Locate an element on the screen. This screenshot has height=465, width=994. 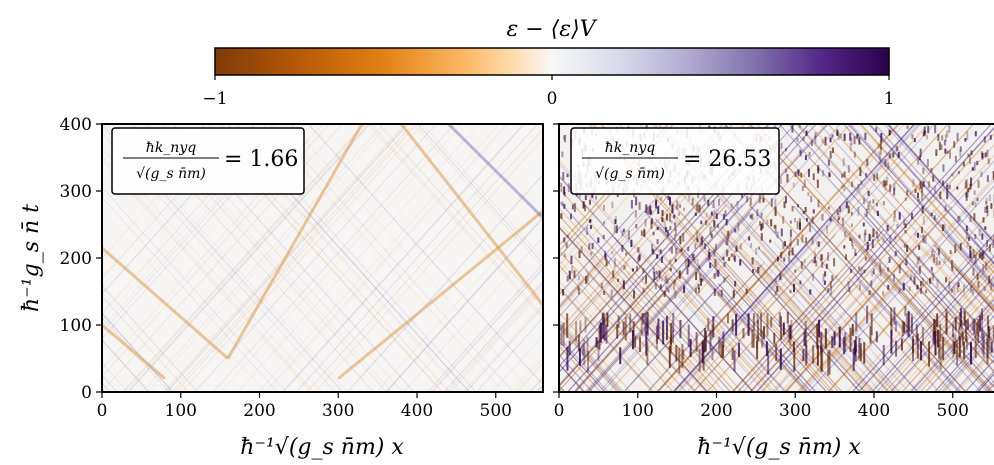
x-tick-label: 0 is located at coordinates (102, 411).